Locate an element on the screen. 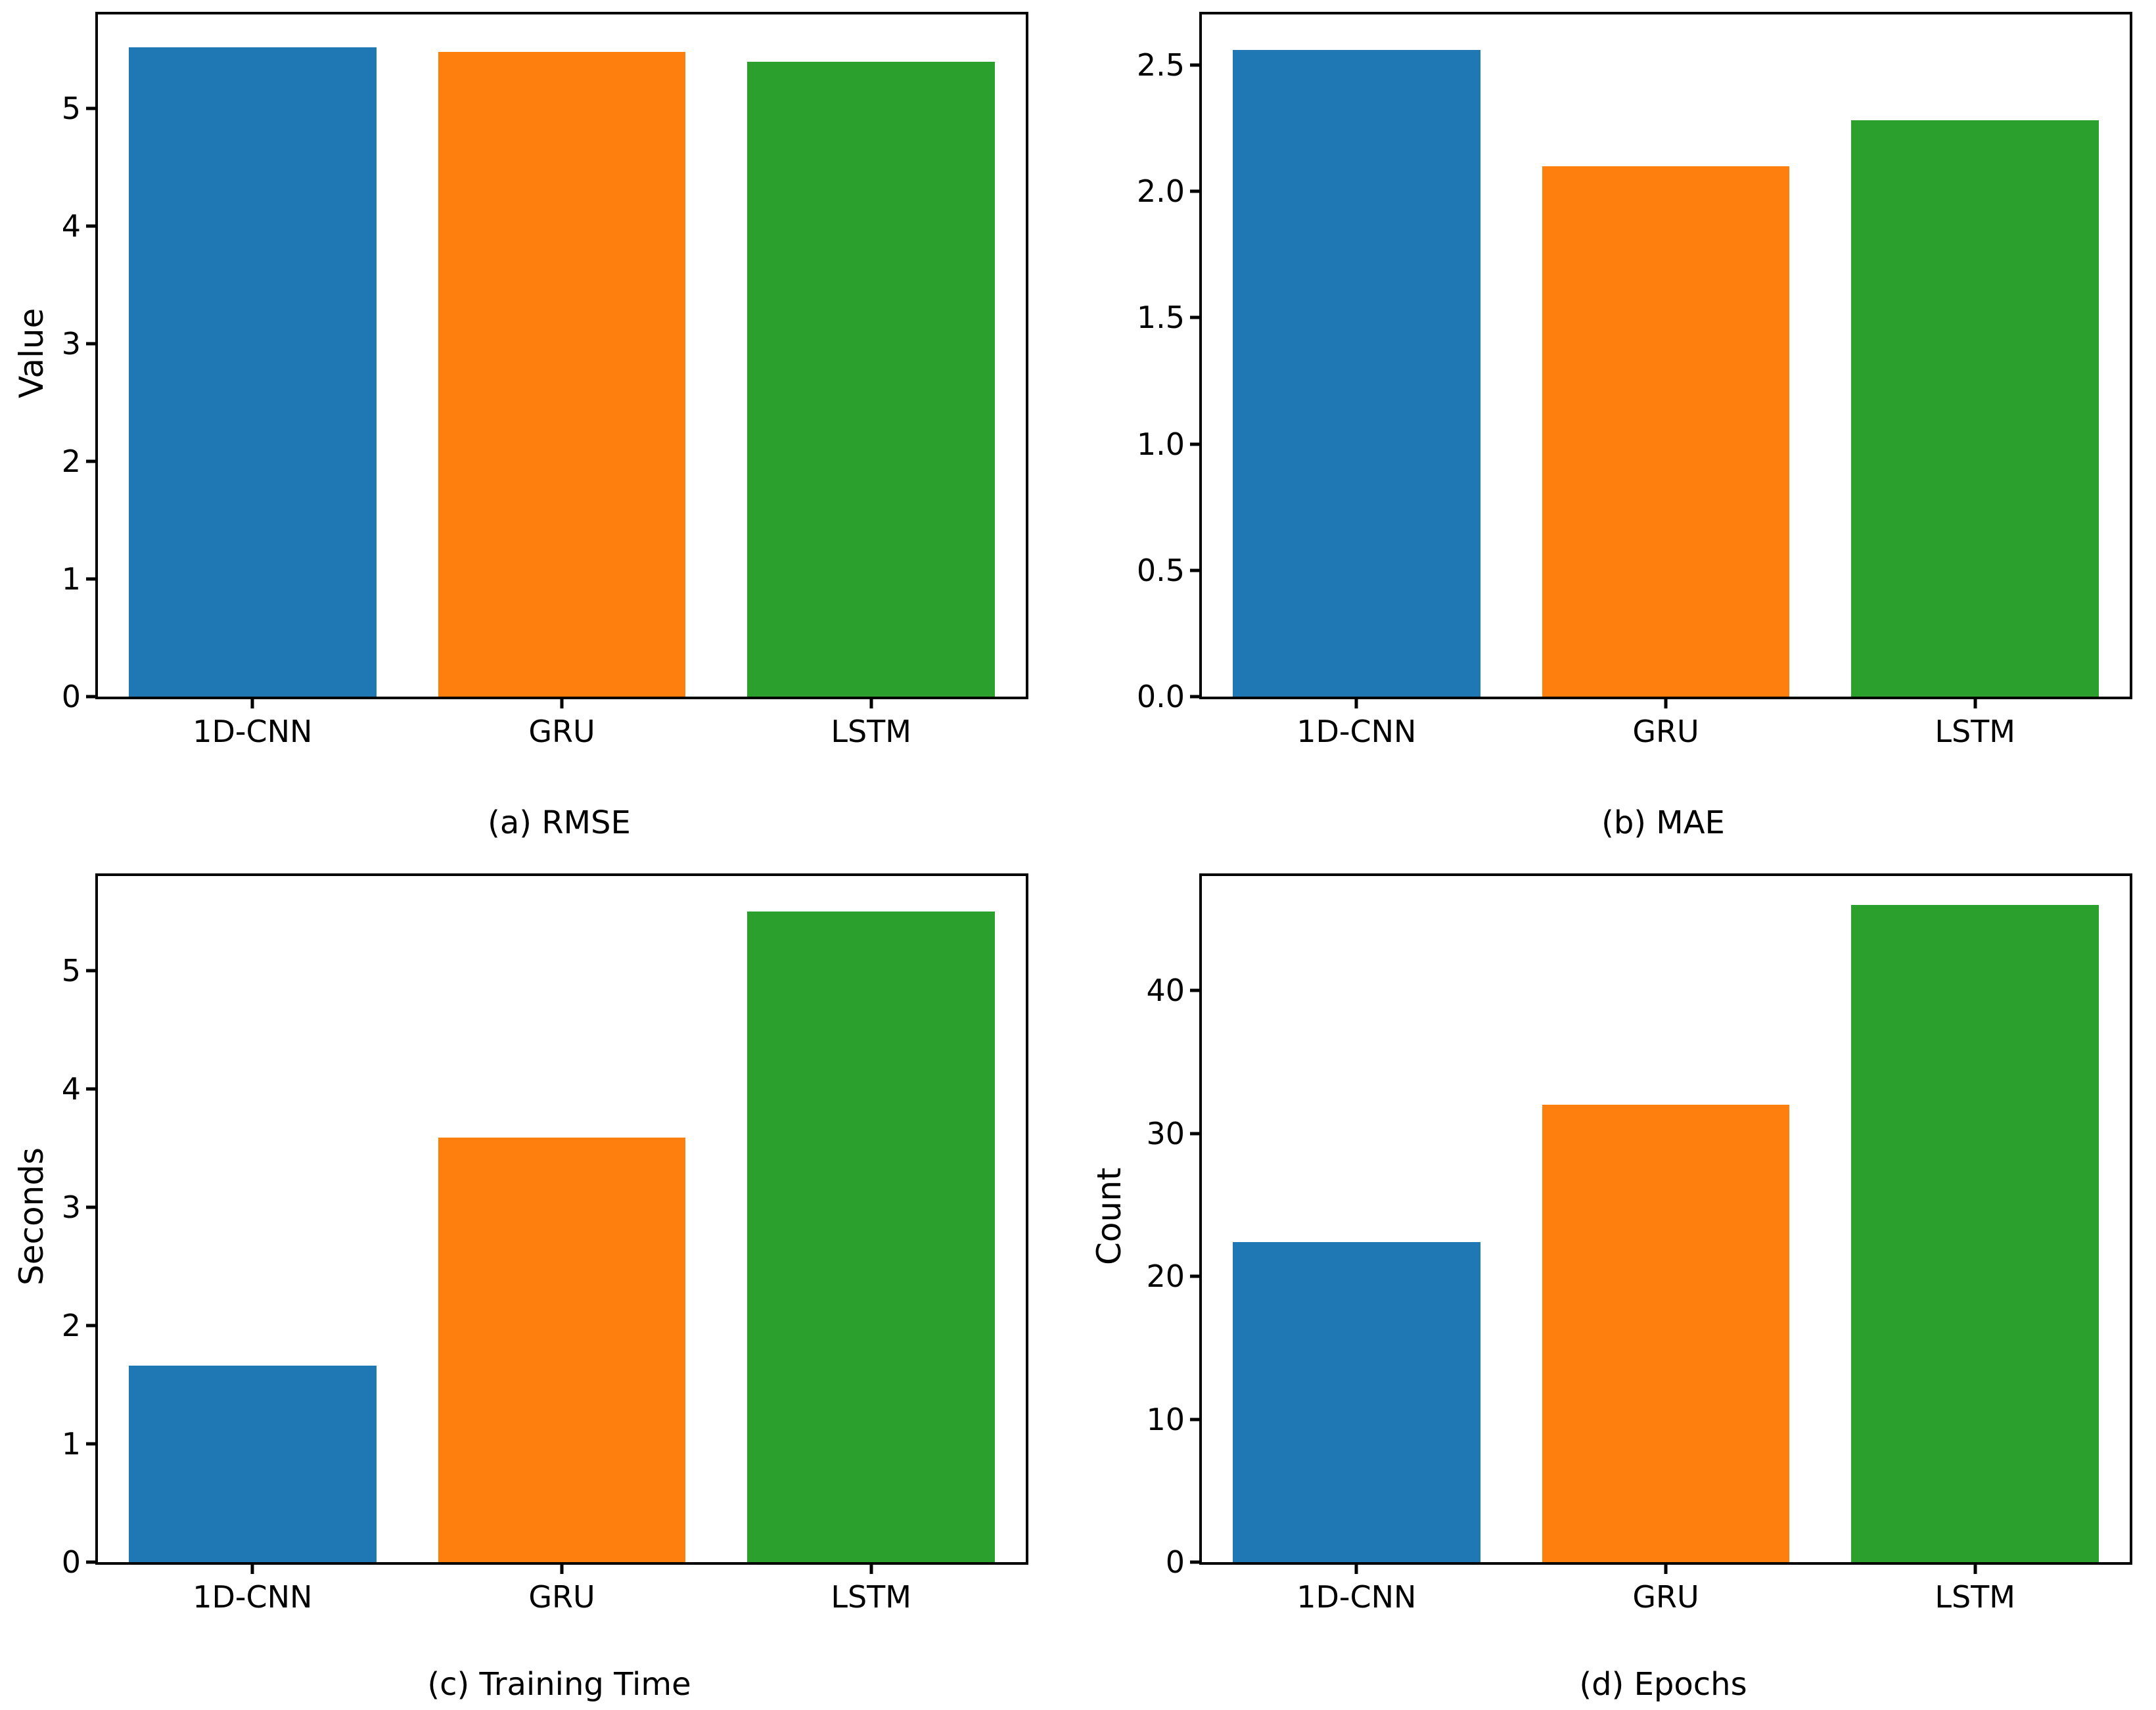 The image size is (2156, 1710). y-tick-label: 40 is located at coordinates (1165, 991).